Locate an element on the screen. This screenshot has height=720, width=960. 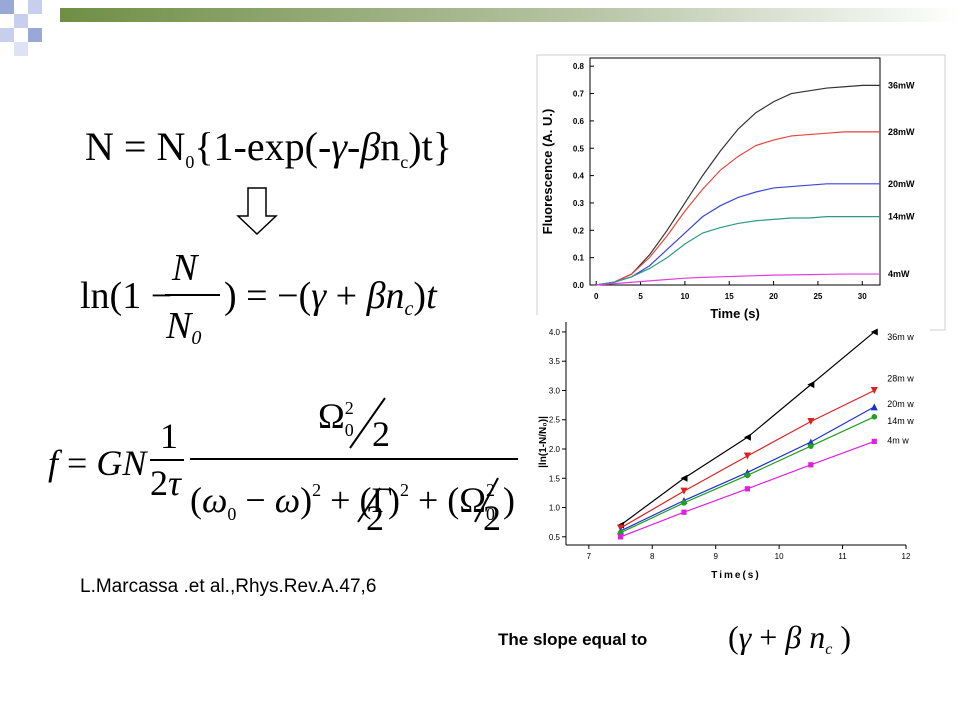
eq-text: f = GN is located at coordinates (98, 463).